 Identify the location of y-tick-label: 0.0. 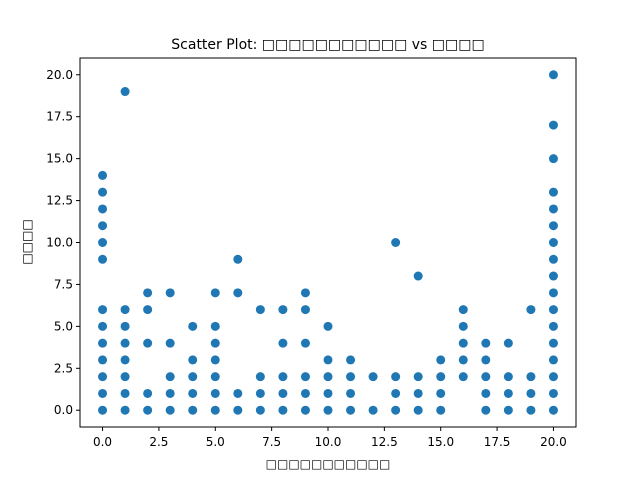
(63, 410).